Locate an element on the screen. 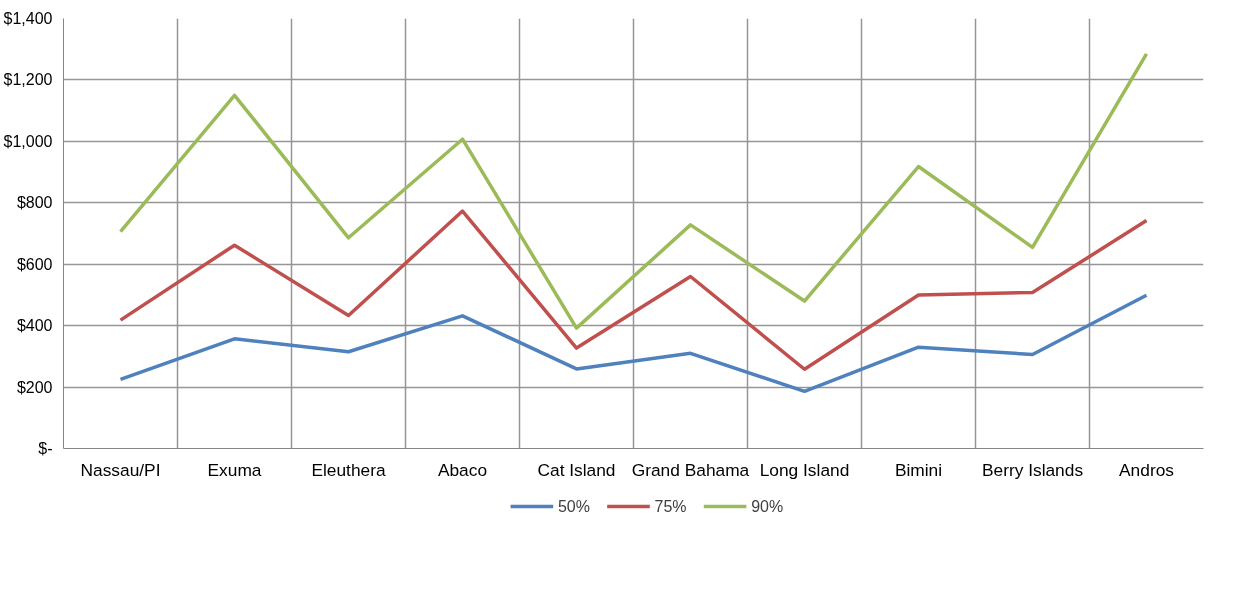 This screenshot has width=1247, height=591. x-tick-label: Bimini is located at coordinates (918, 469).